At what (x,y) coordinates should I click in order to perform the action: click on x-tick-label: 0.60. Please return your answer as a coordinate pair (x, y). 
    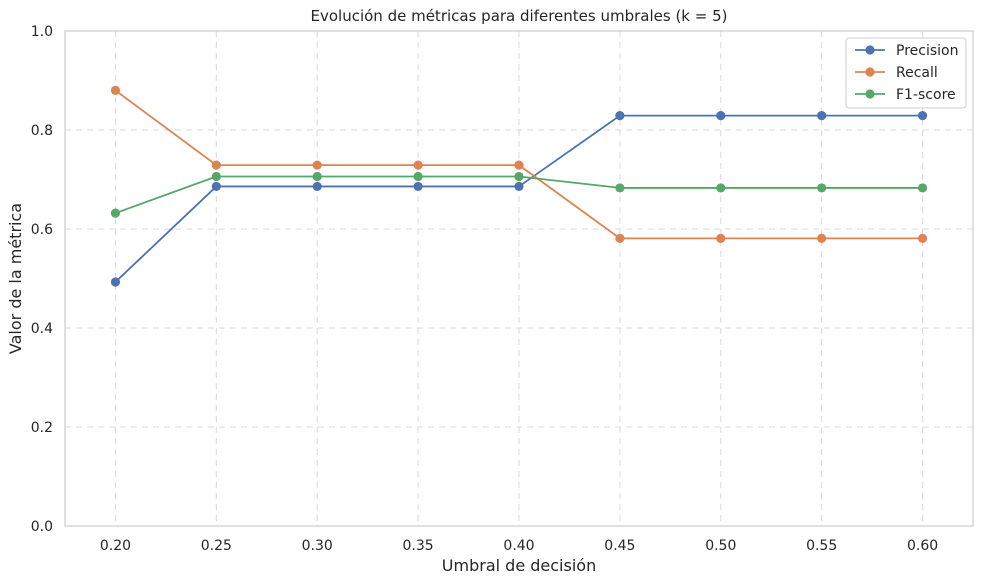
    Looking at the image, I should click on (922, 546).